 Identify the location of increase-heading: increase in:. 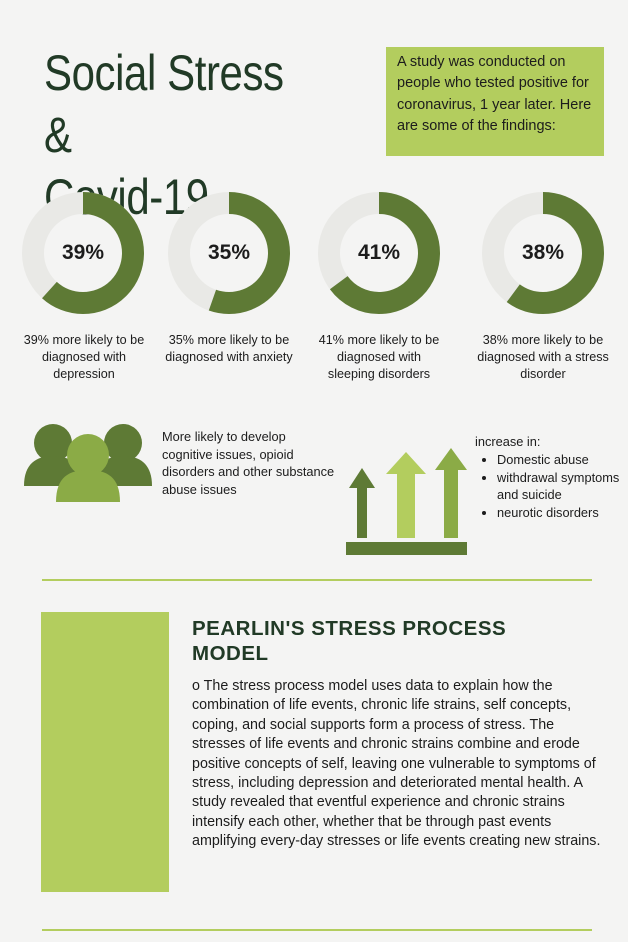
(508, 441).